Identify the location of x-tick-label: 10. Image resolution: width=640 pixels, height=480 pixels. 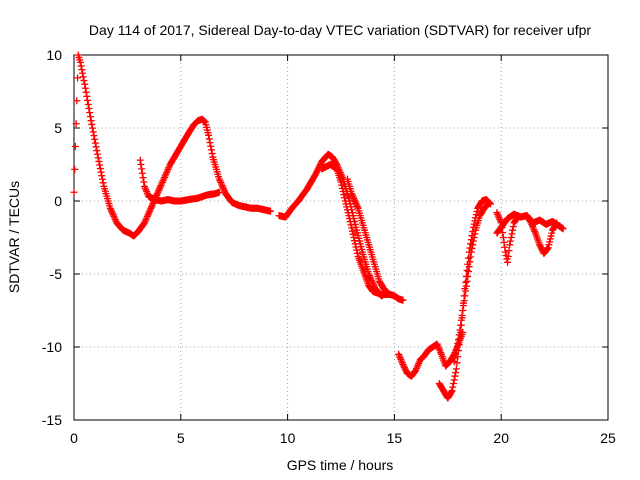
(288, 438).